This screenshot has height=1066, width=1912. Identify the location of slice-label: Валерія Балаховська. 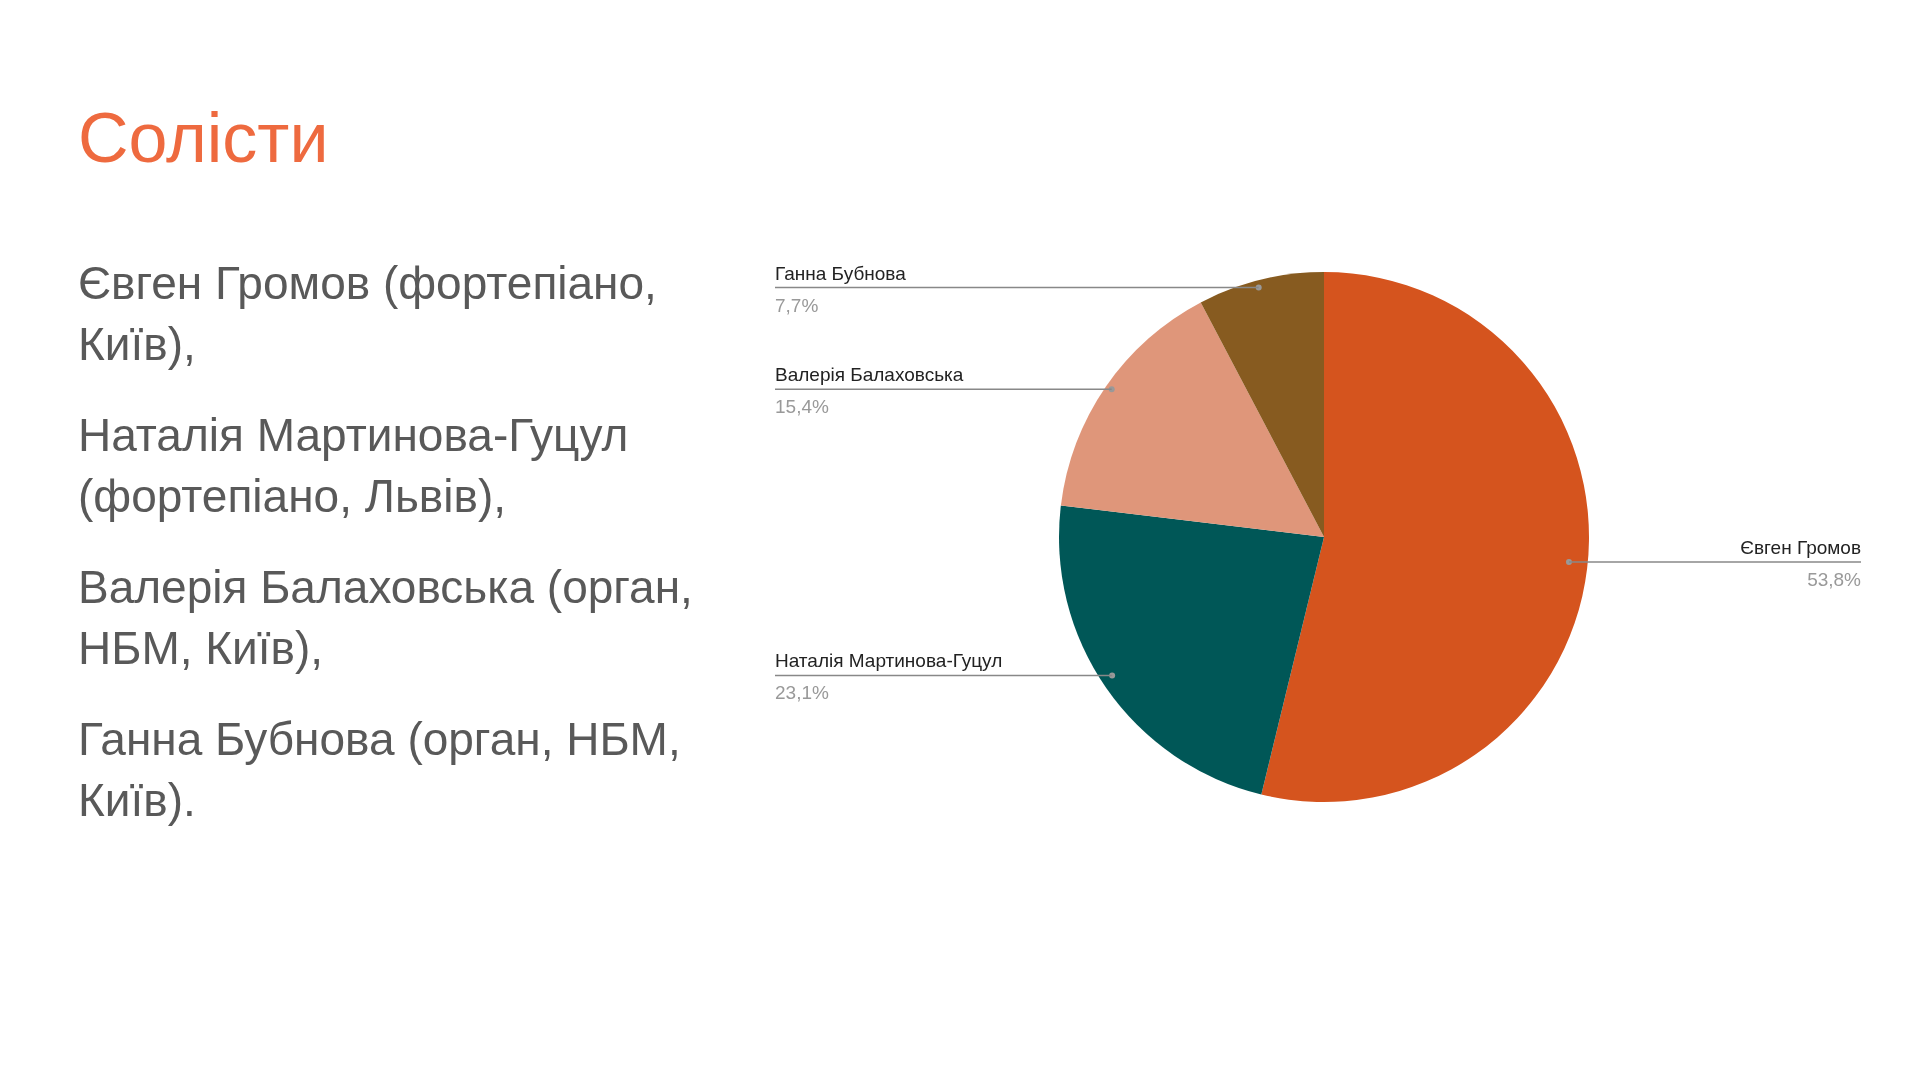
(869, 375).